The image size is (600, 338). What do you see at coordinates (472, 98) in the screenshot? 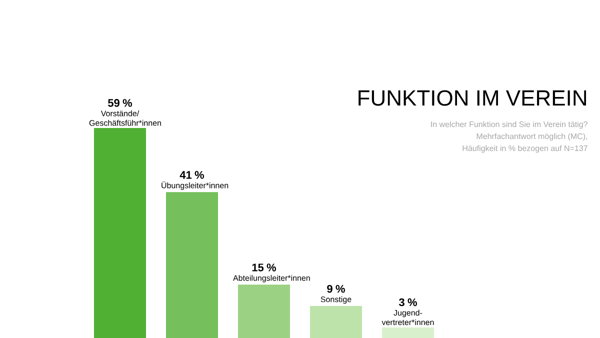
I see `chart-title: FUNKTION IM VEREIN` at bounding box center [472, 98].